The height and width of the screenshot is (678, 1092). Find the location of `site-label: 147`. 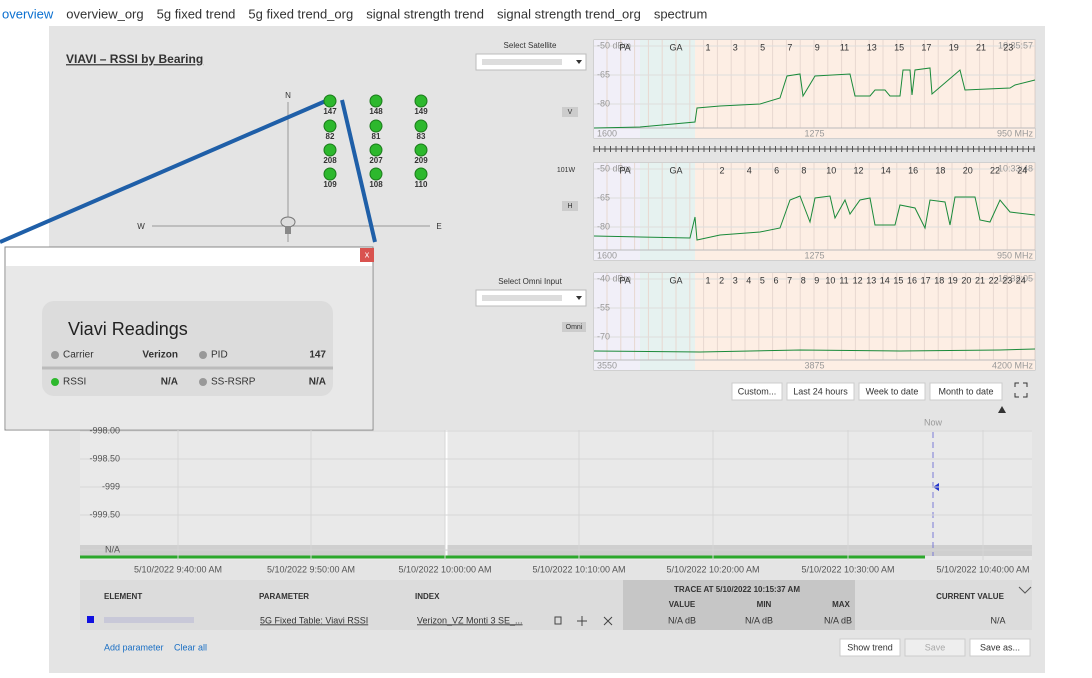

site-label: 147 is located at coordinates (330, 111).